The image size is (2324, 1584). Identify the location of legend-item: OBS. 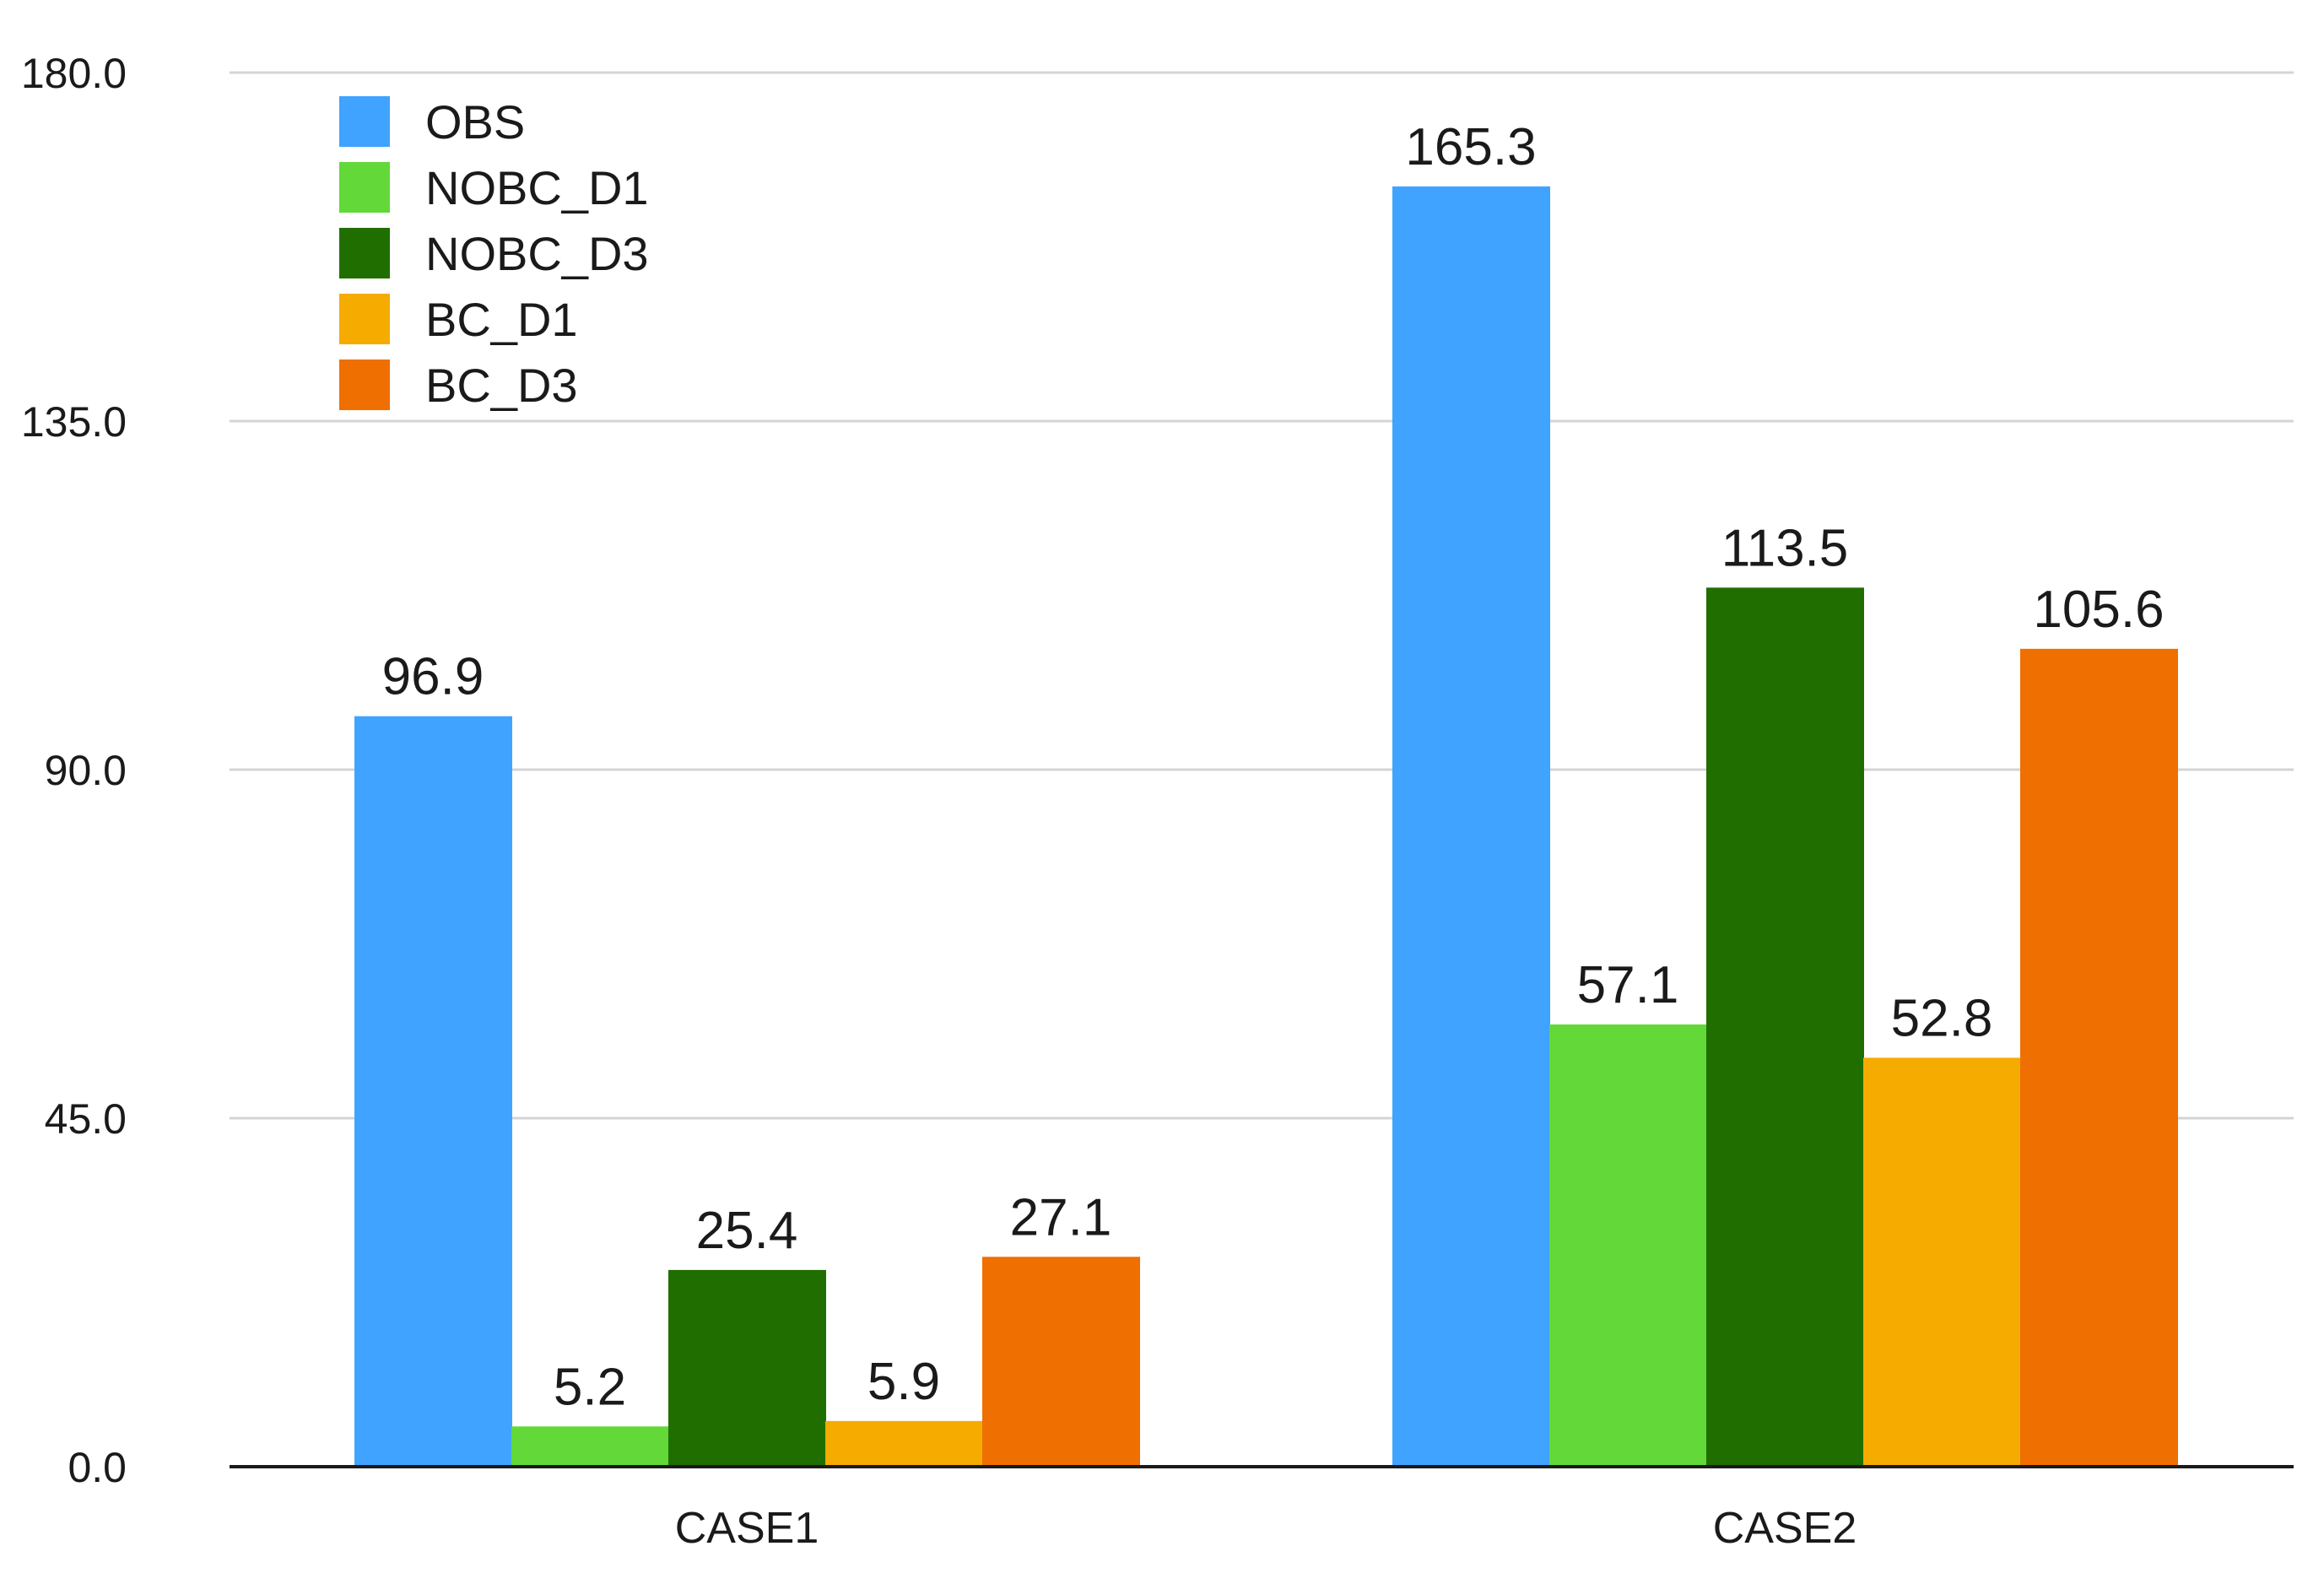
(432, 122).